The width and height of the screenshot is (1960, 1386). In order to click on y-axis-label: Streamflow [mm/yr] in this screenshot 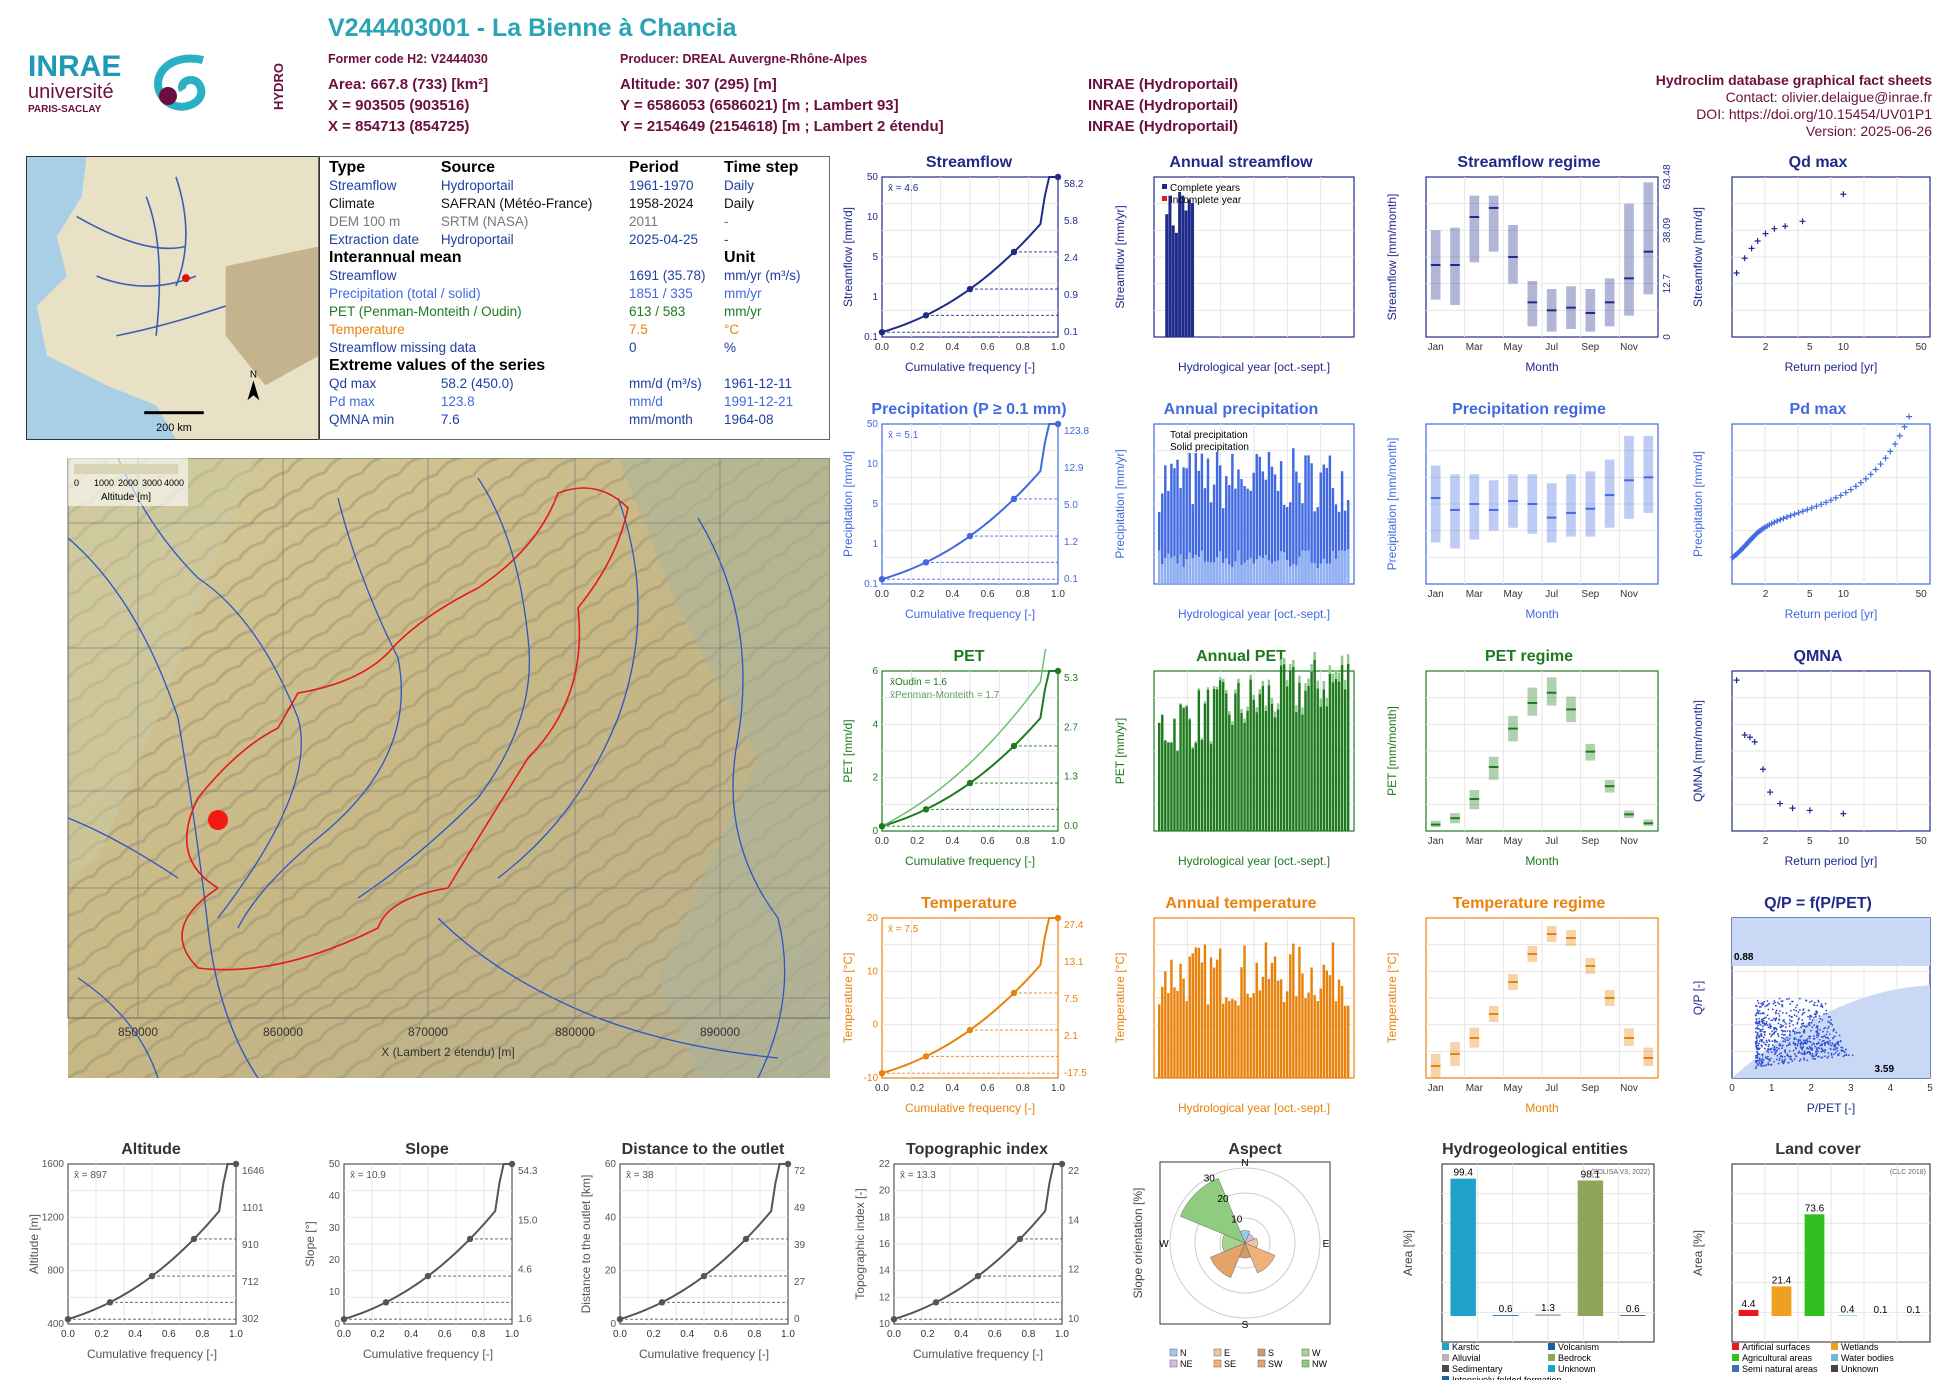, I will do `click(1120, 256)`.